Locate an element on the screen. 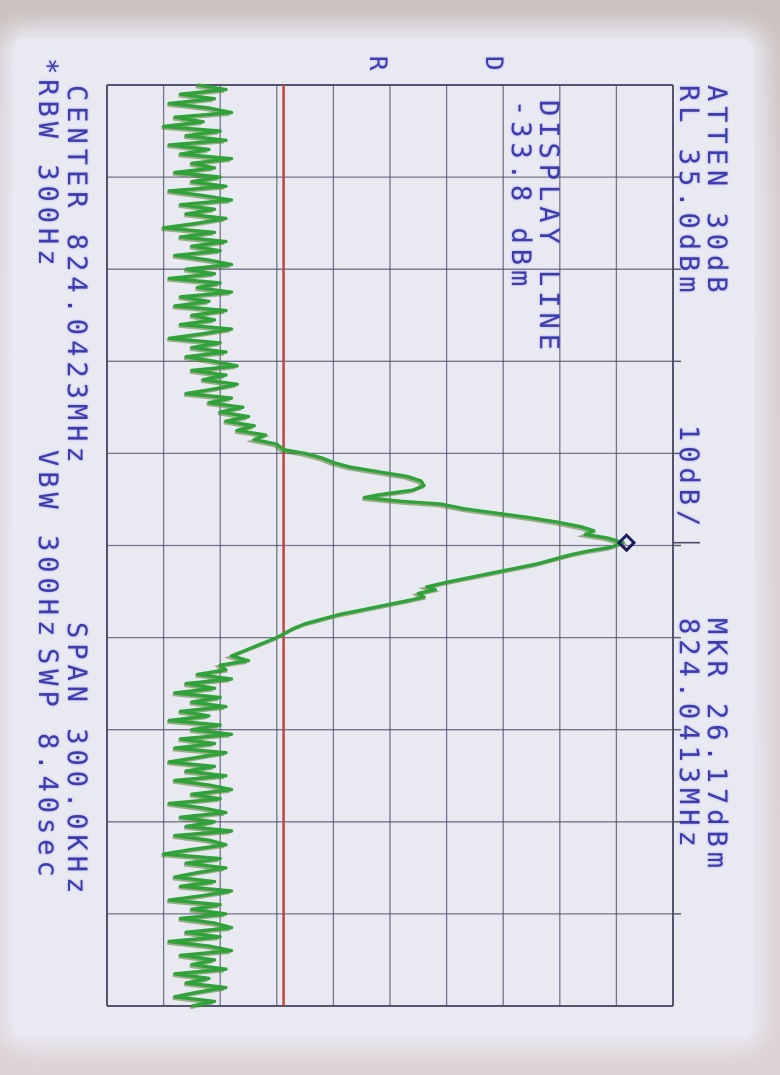 The width and height of the screenshot is (780, 1075). ref-level-label: RL 35.0dBm is located at coordinates (688, 191).